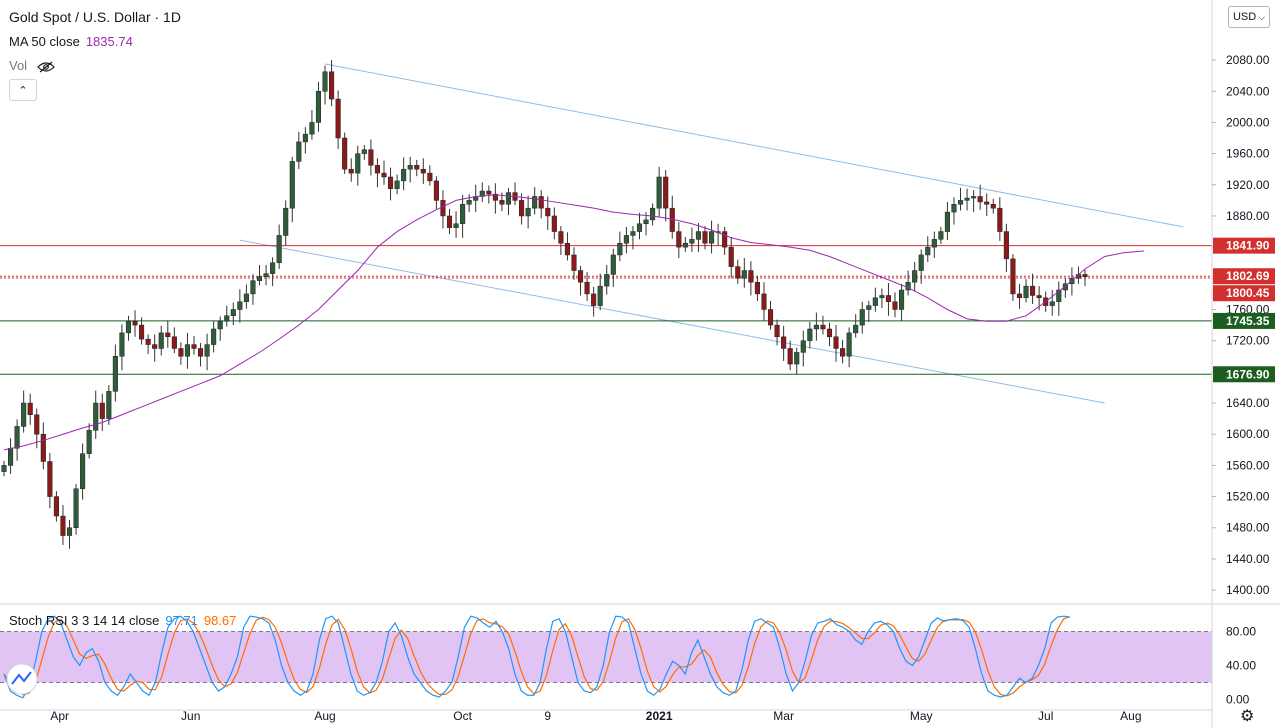 This screenshot has width=1280, height=728. Describe the element at coordinates (22, 679) in the screenshot. I see `tradingview-logo` at that location.